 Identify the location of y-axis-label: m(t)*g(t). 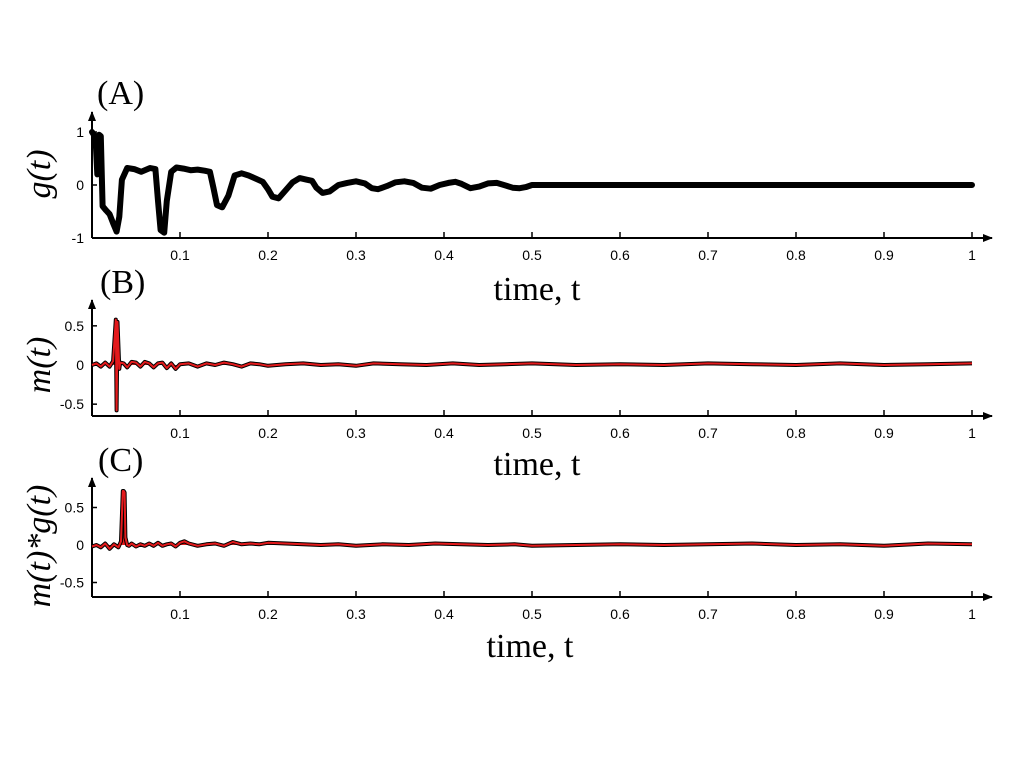
(39, 546).